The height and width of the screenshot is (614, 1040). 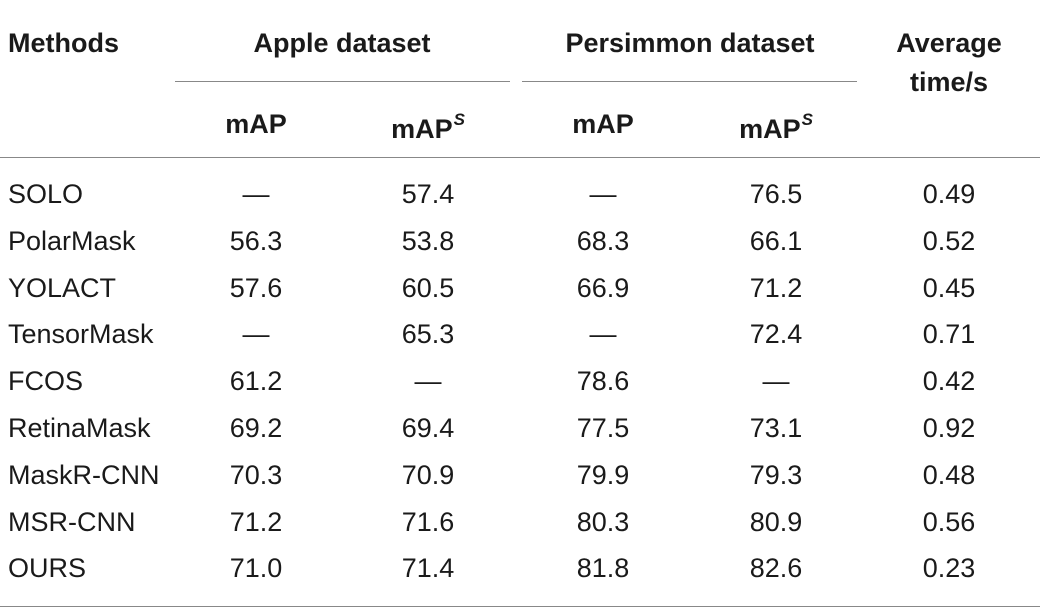 What do you see at coordinates (47, 568) in the screenshot?
I see `cell-method: OURS` at bounding box center [47, 568].